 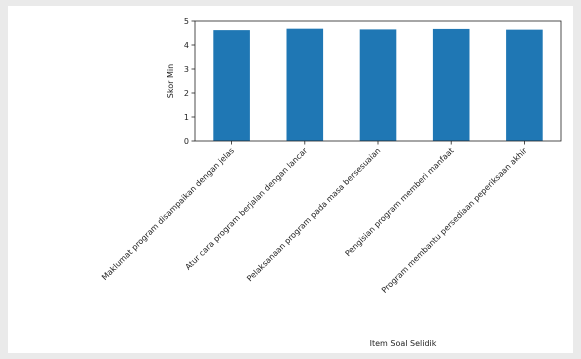 What do you see at coordinates (186, 21) in the screenshot?
I see `y-tick-label: 5` at bounding box center [186, 21].